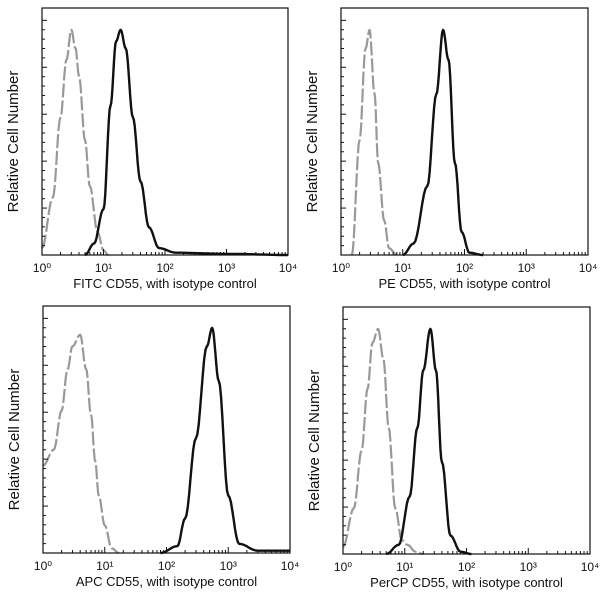 This screenshot has width=600, height=598. I want to click on x-axis-label: PerCP CD55, with isotype control, so click(466, 582).